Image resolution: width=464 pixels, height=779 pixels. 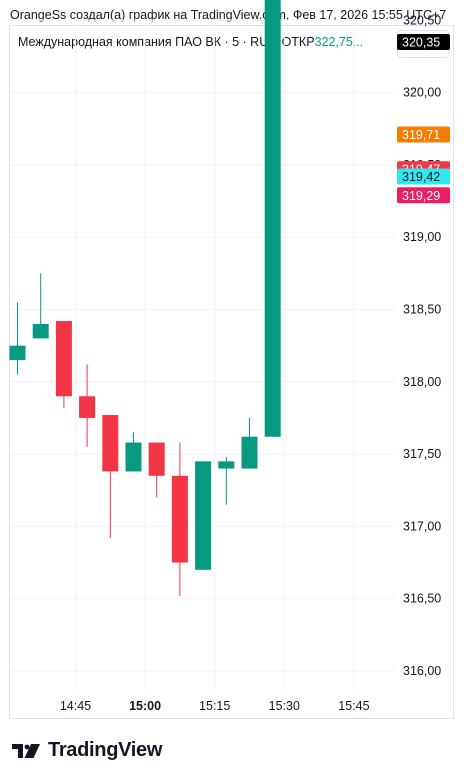 I want to click on x-tick-label: 15:45, so click(x=353, y=706).